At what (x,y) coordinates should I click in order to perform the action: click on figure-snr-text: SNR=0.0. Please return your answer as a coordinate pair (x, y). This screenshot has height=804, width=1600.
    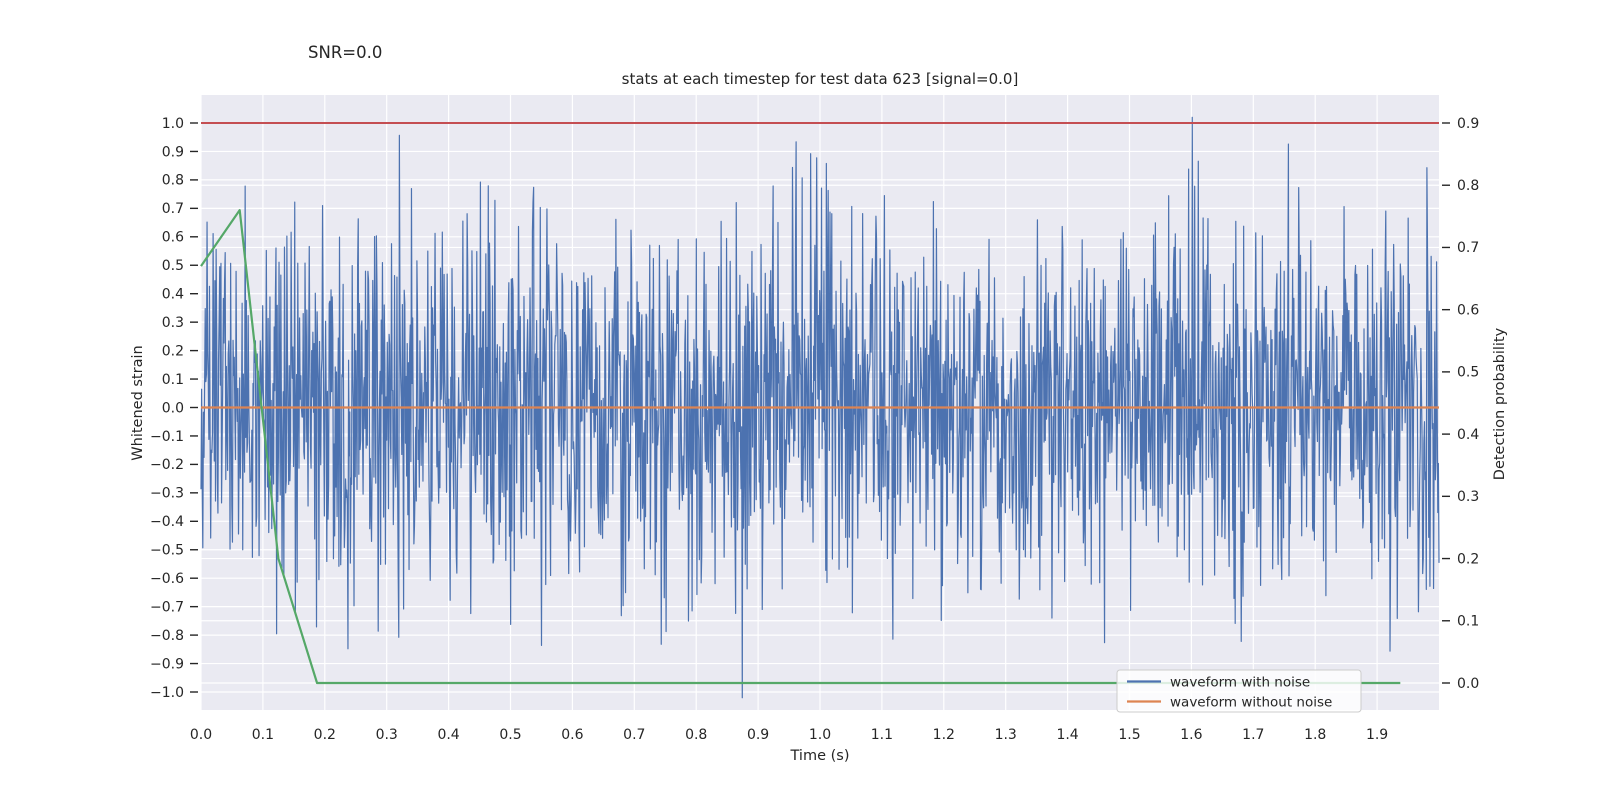
    Looking at the image, I should click on (345, 52).